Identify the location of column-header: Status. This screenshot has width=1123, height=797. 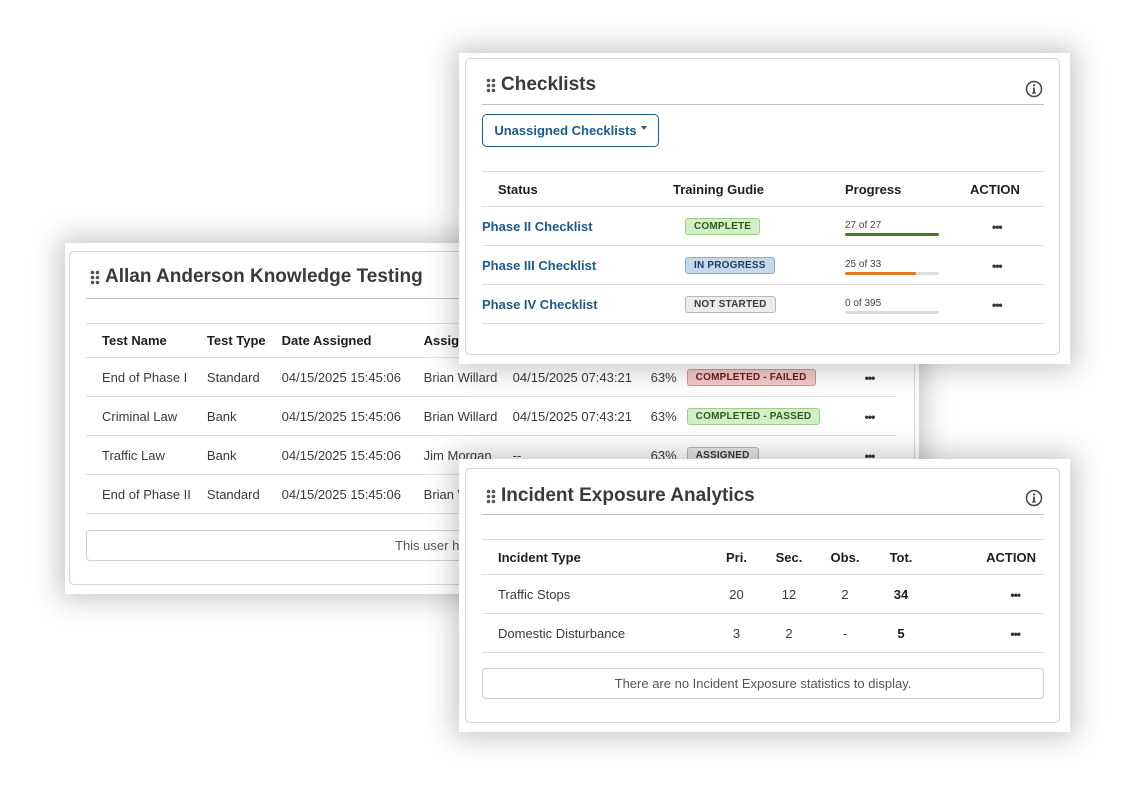
(518, 189).